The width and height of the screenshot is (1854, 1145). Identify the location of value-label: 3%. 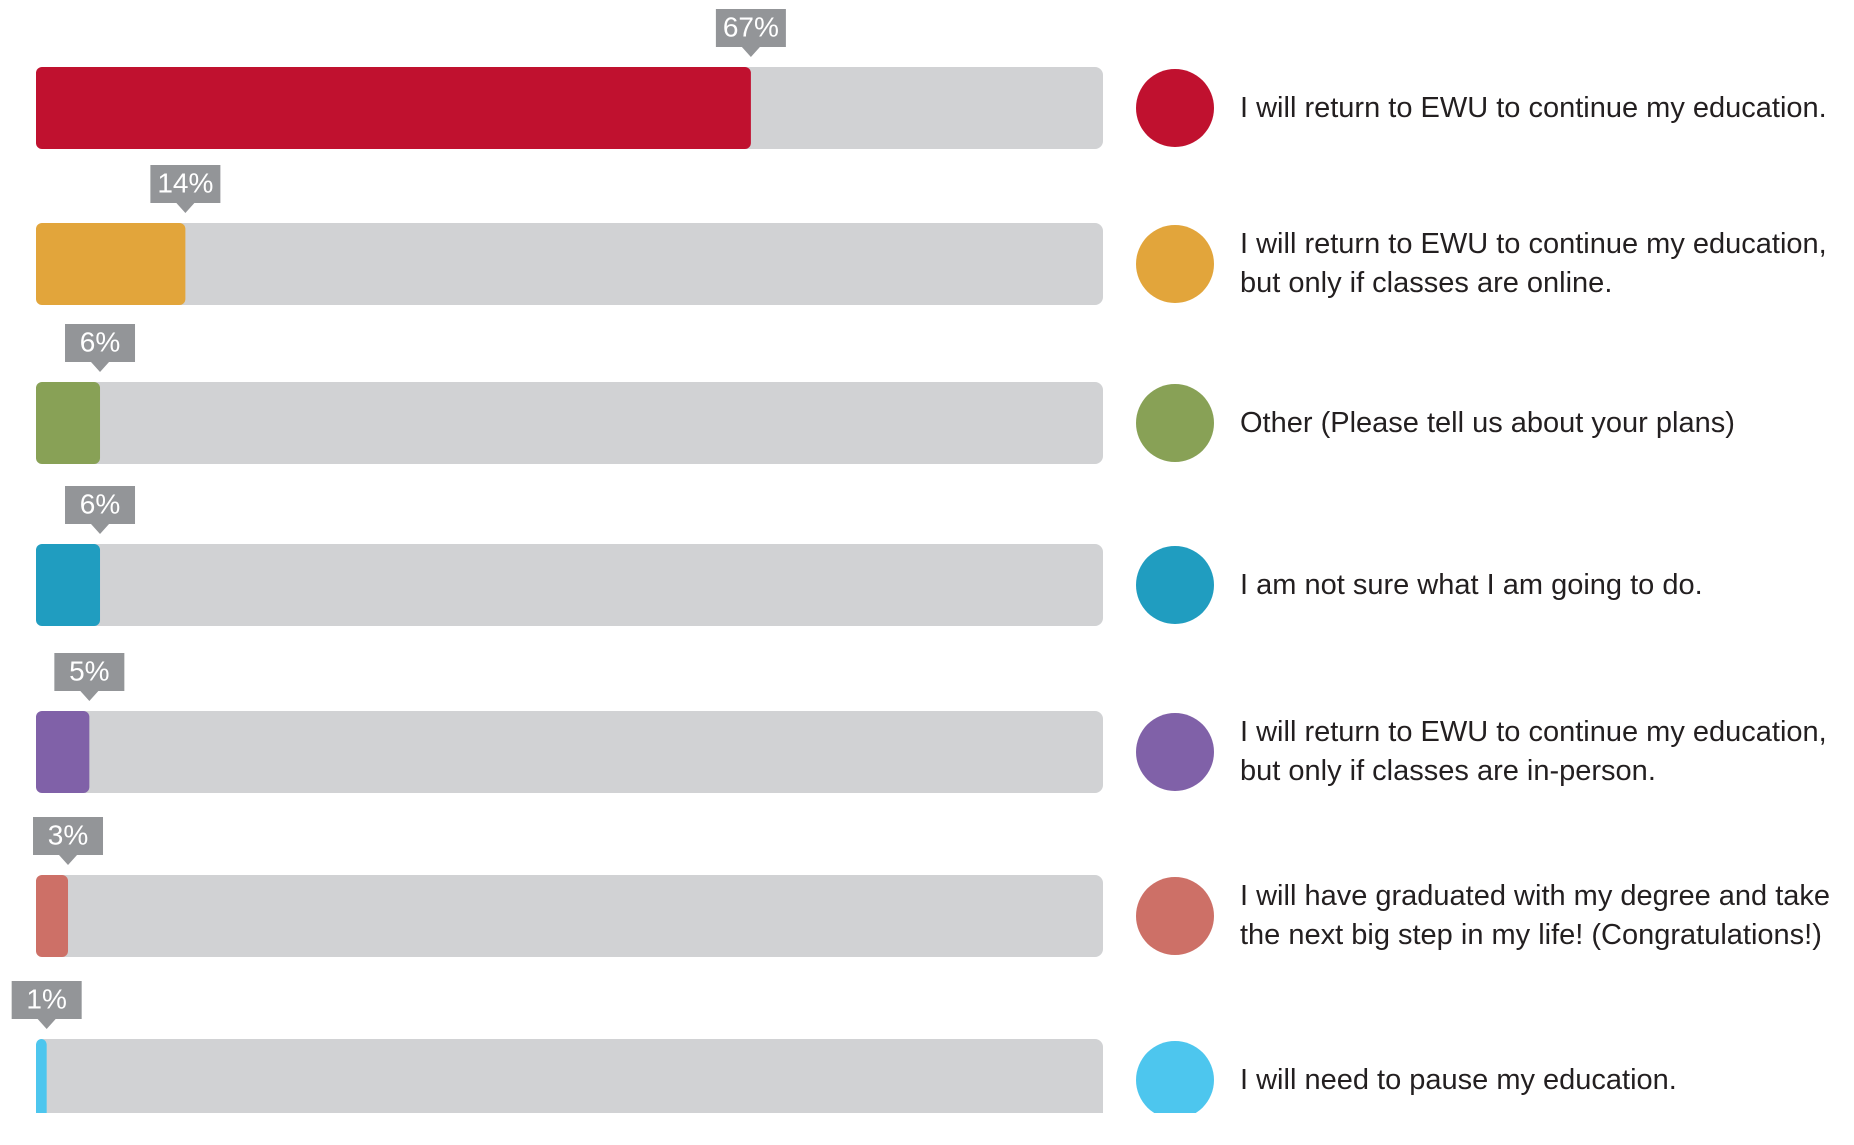
(68, 834).